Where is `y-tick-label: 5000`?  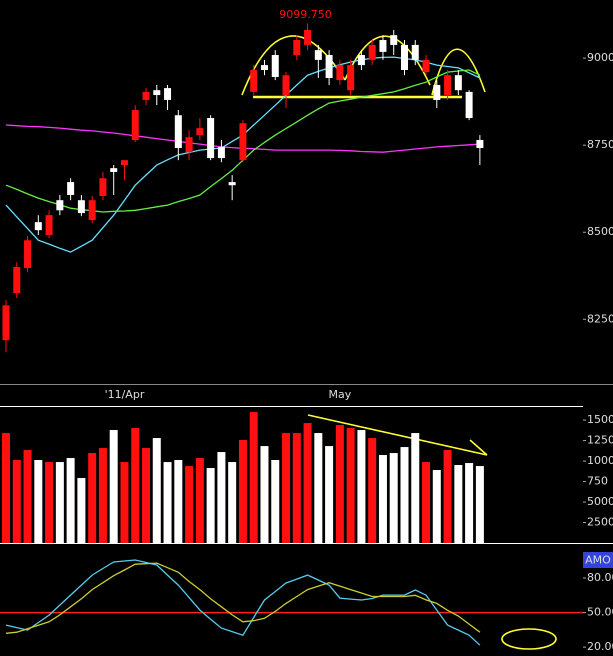
y-tick-label: 5000 is located at coordinates (600, 501).